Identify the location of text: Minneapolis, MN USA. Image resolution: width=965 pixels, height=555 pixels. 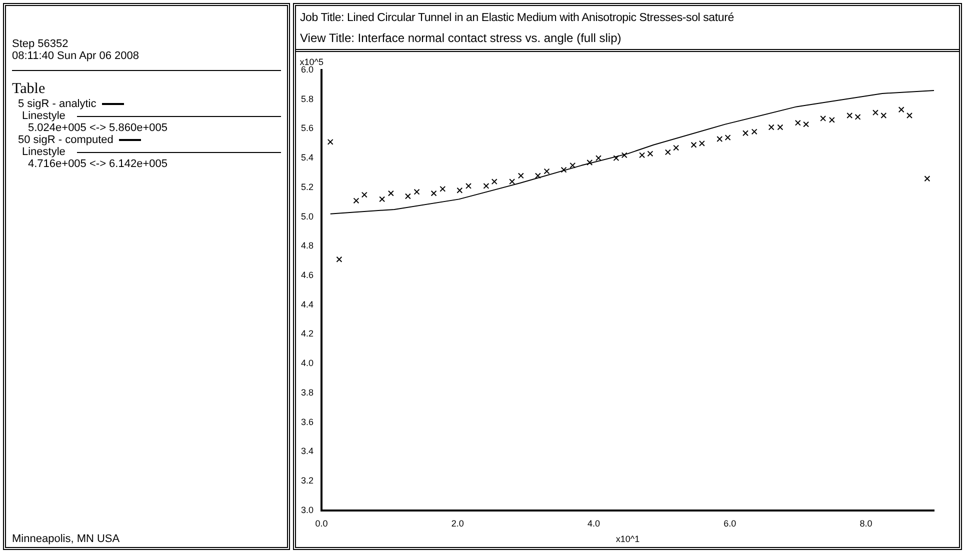
(66, 539).